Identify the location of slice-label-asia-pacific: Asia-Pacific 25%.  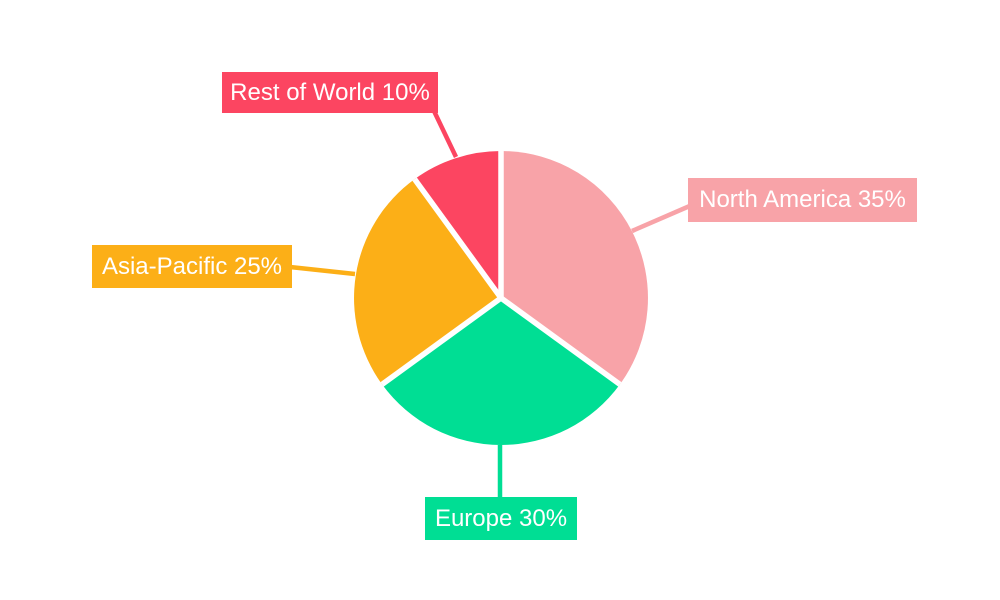
(192, 266).